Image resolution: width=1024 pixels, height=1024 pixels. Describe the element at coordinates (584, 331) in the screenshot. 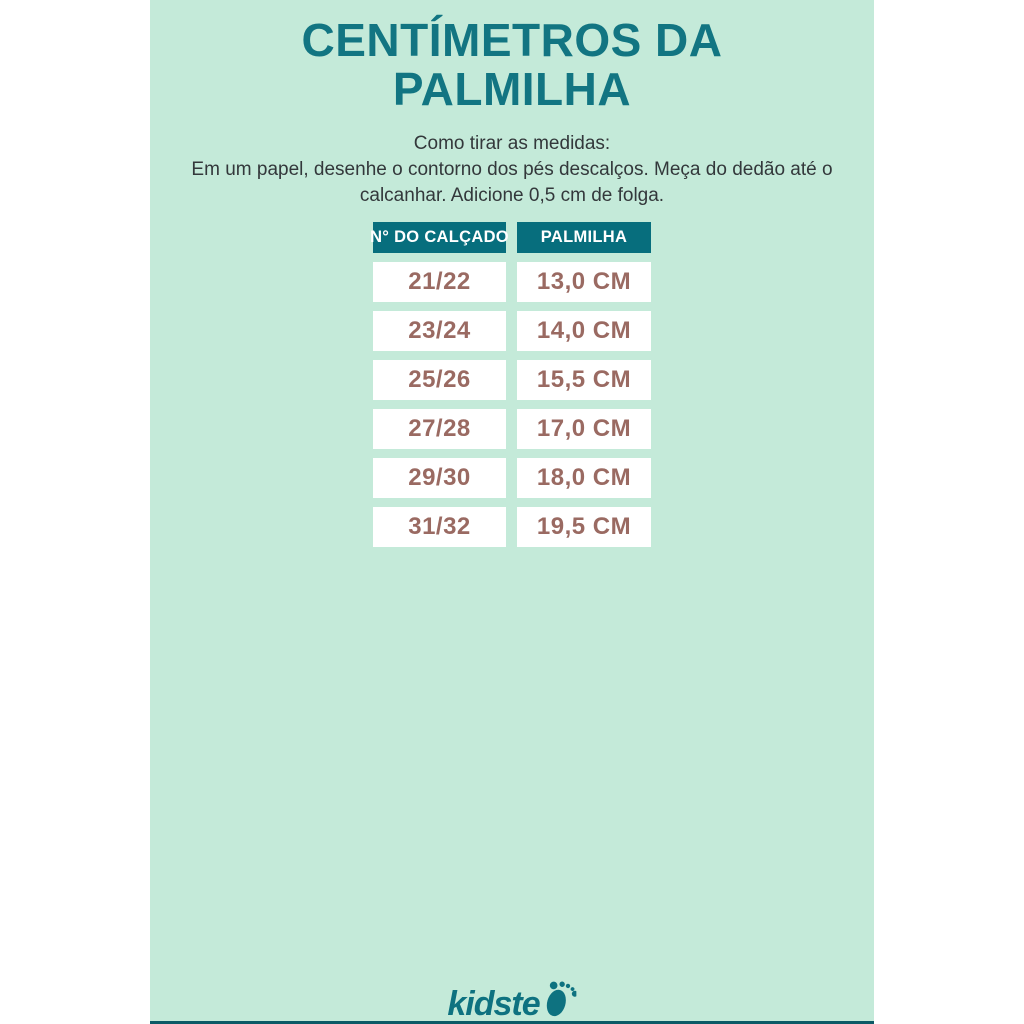

I see `insole-cell: 14,0 CM` at that location.